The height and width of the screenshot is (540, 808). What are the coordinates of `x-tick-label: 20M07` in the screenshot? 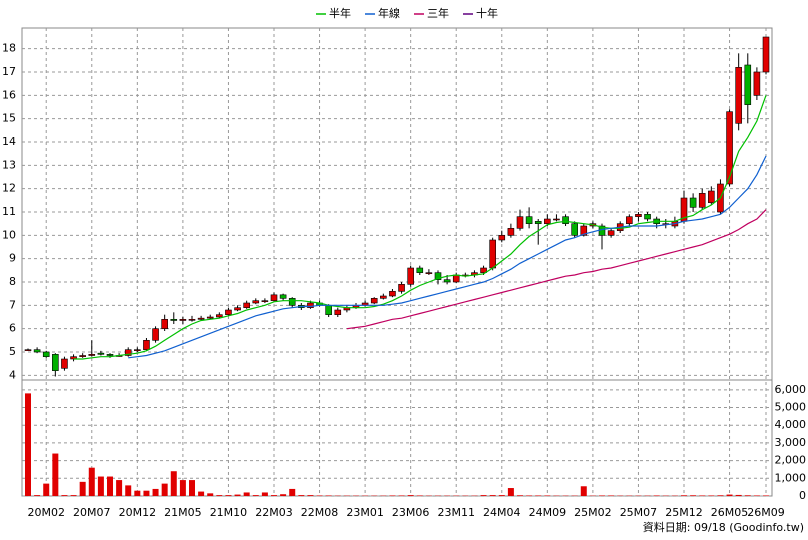 It's located at (92, 512).